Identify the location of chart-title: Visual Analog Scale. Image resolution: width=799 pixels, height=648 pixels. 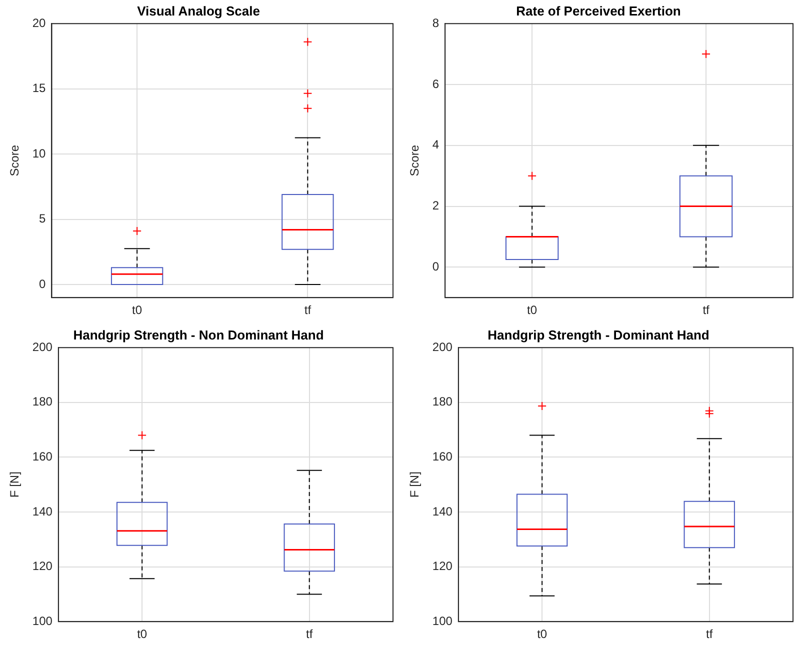
(198, 10).